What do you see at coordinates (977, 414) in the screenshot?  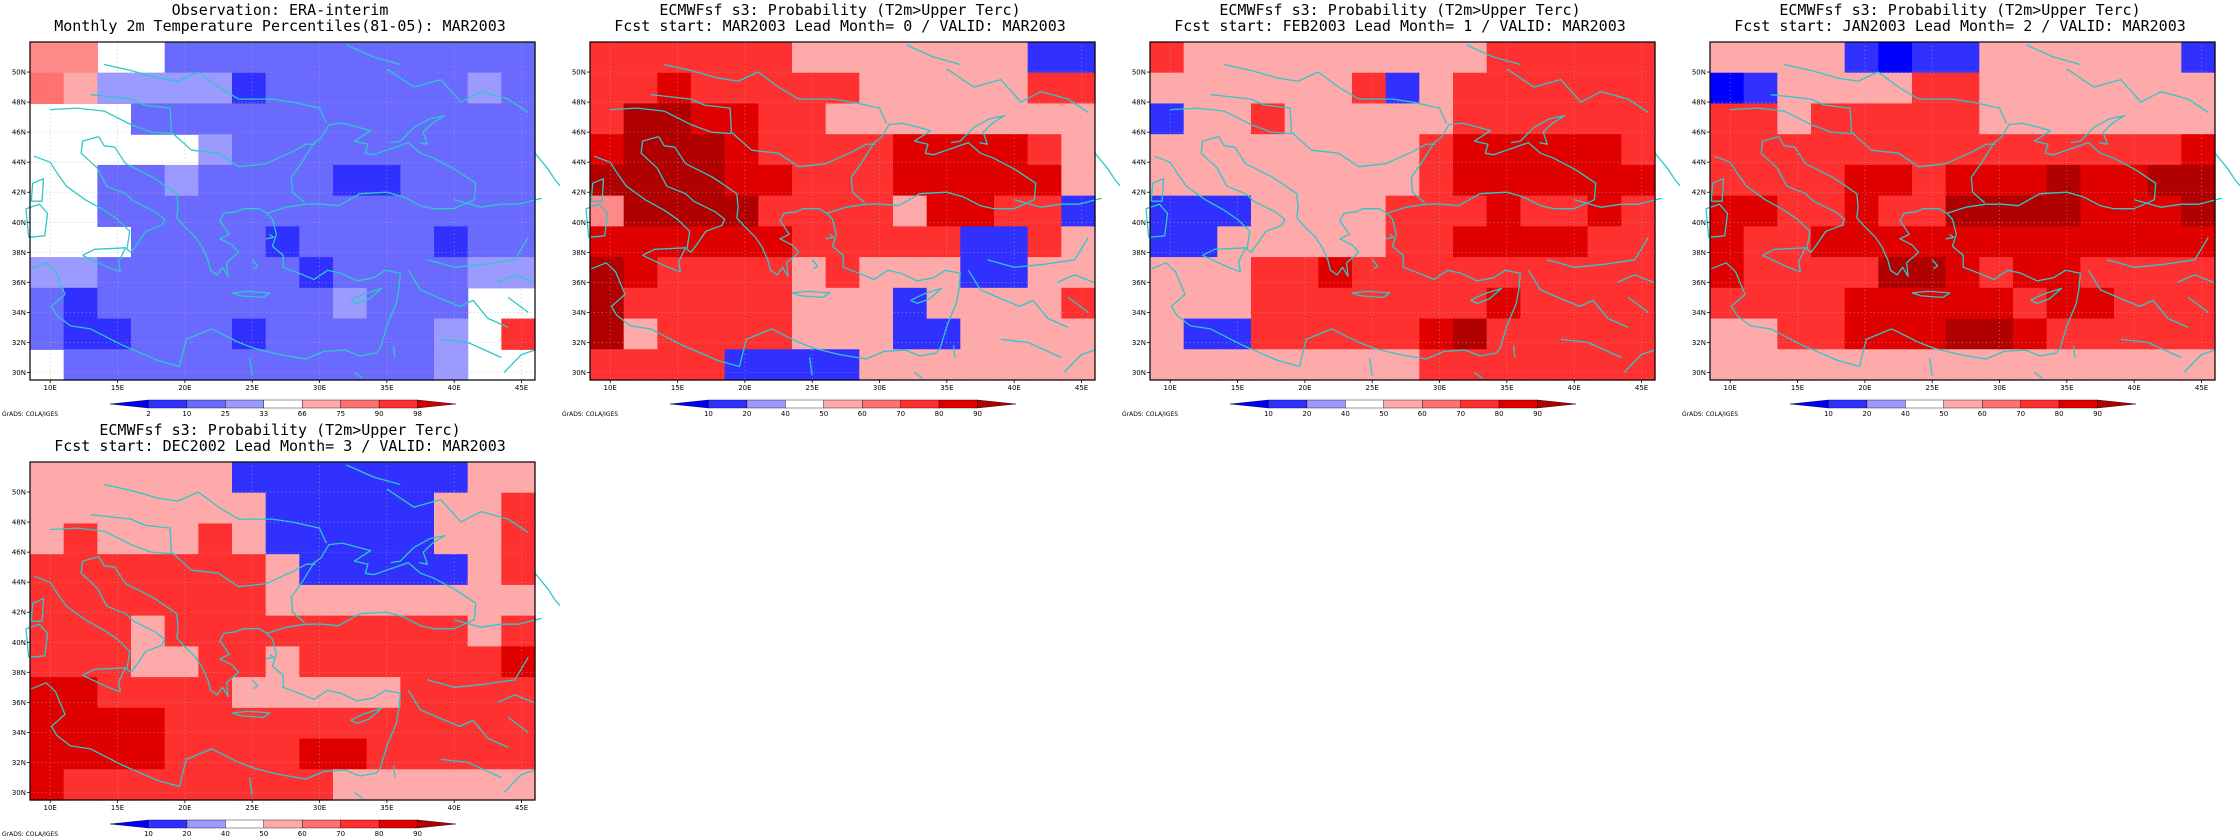 I see `colorbar-label: 90` at bounding box center [977, 414].